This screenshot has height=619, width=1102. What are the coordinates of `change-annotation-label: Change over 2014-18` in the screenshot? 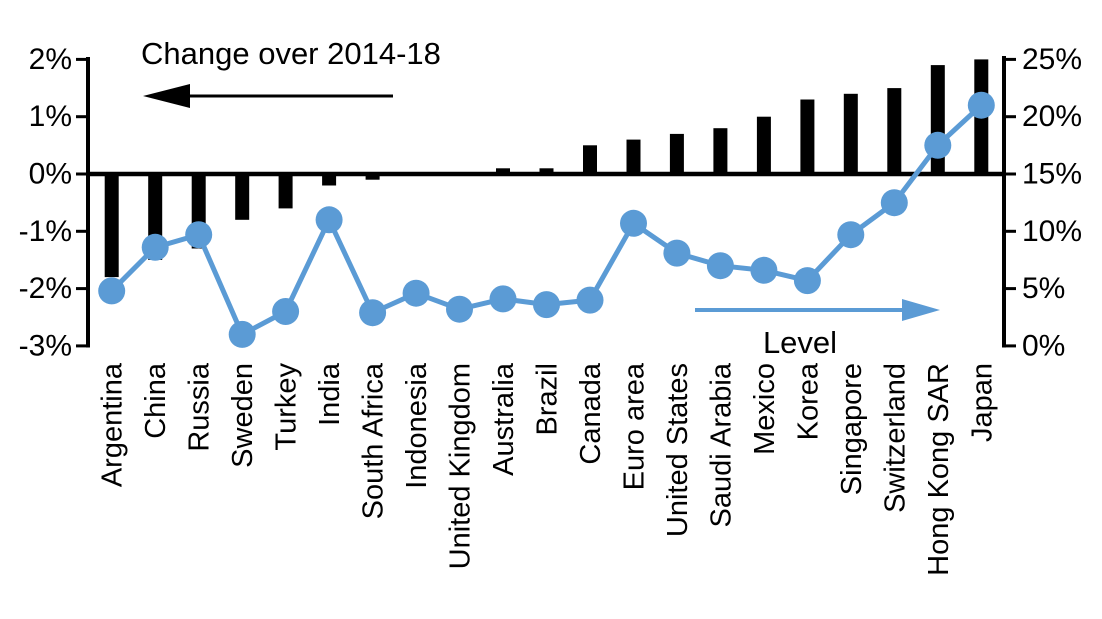 It's located at (291, 53).